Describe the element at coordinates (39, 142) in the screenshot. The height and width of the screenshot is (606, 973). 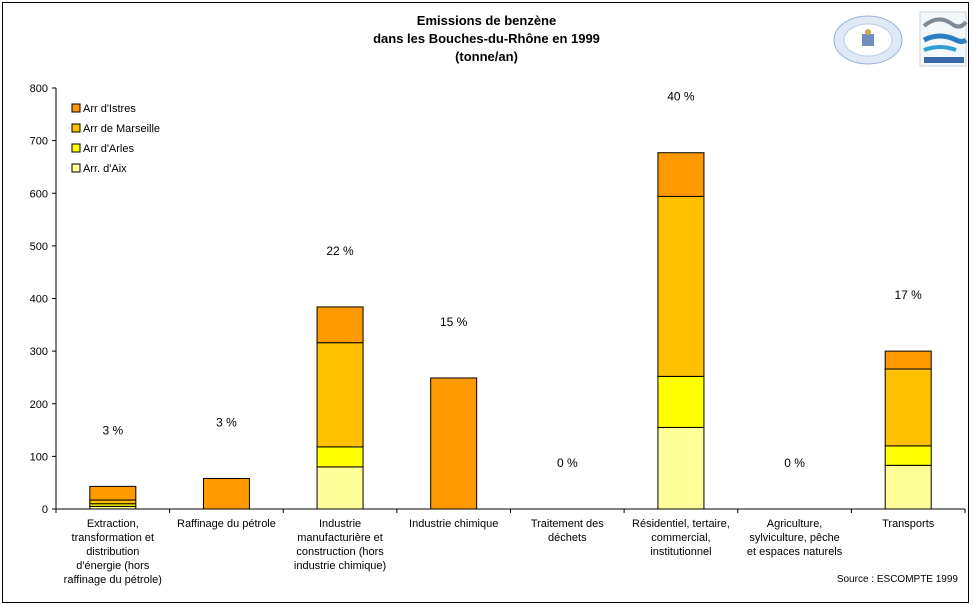
I see `y-tick-label: 700` at that location.